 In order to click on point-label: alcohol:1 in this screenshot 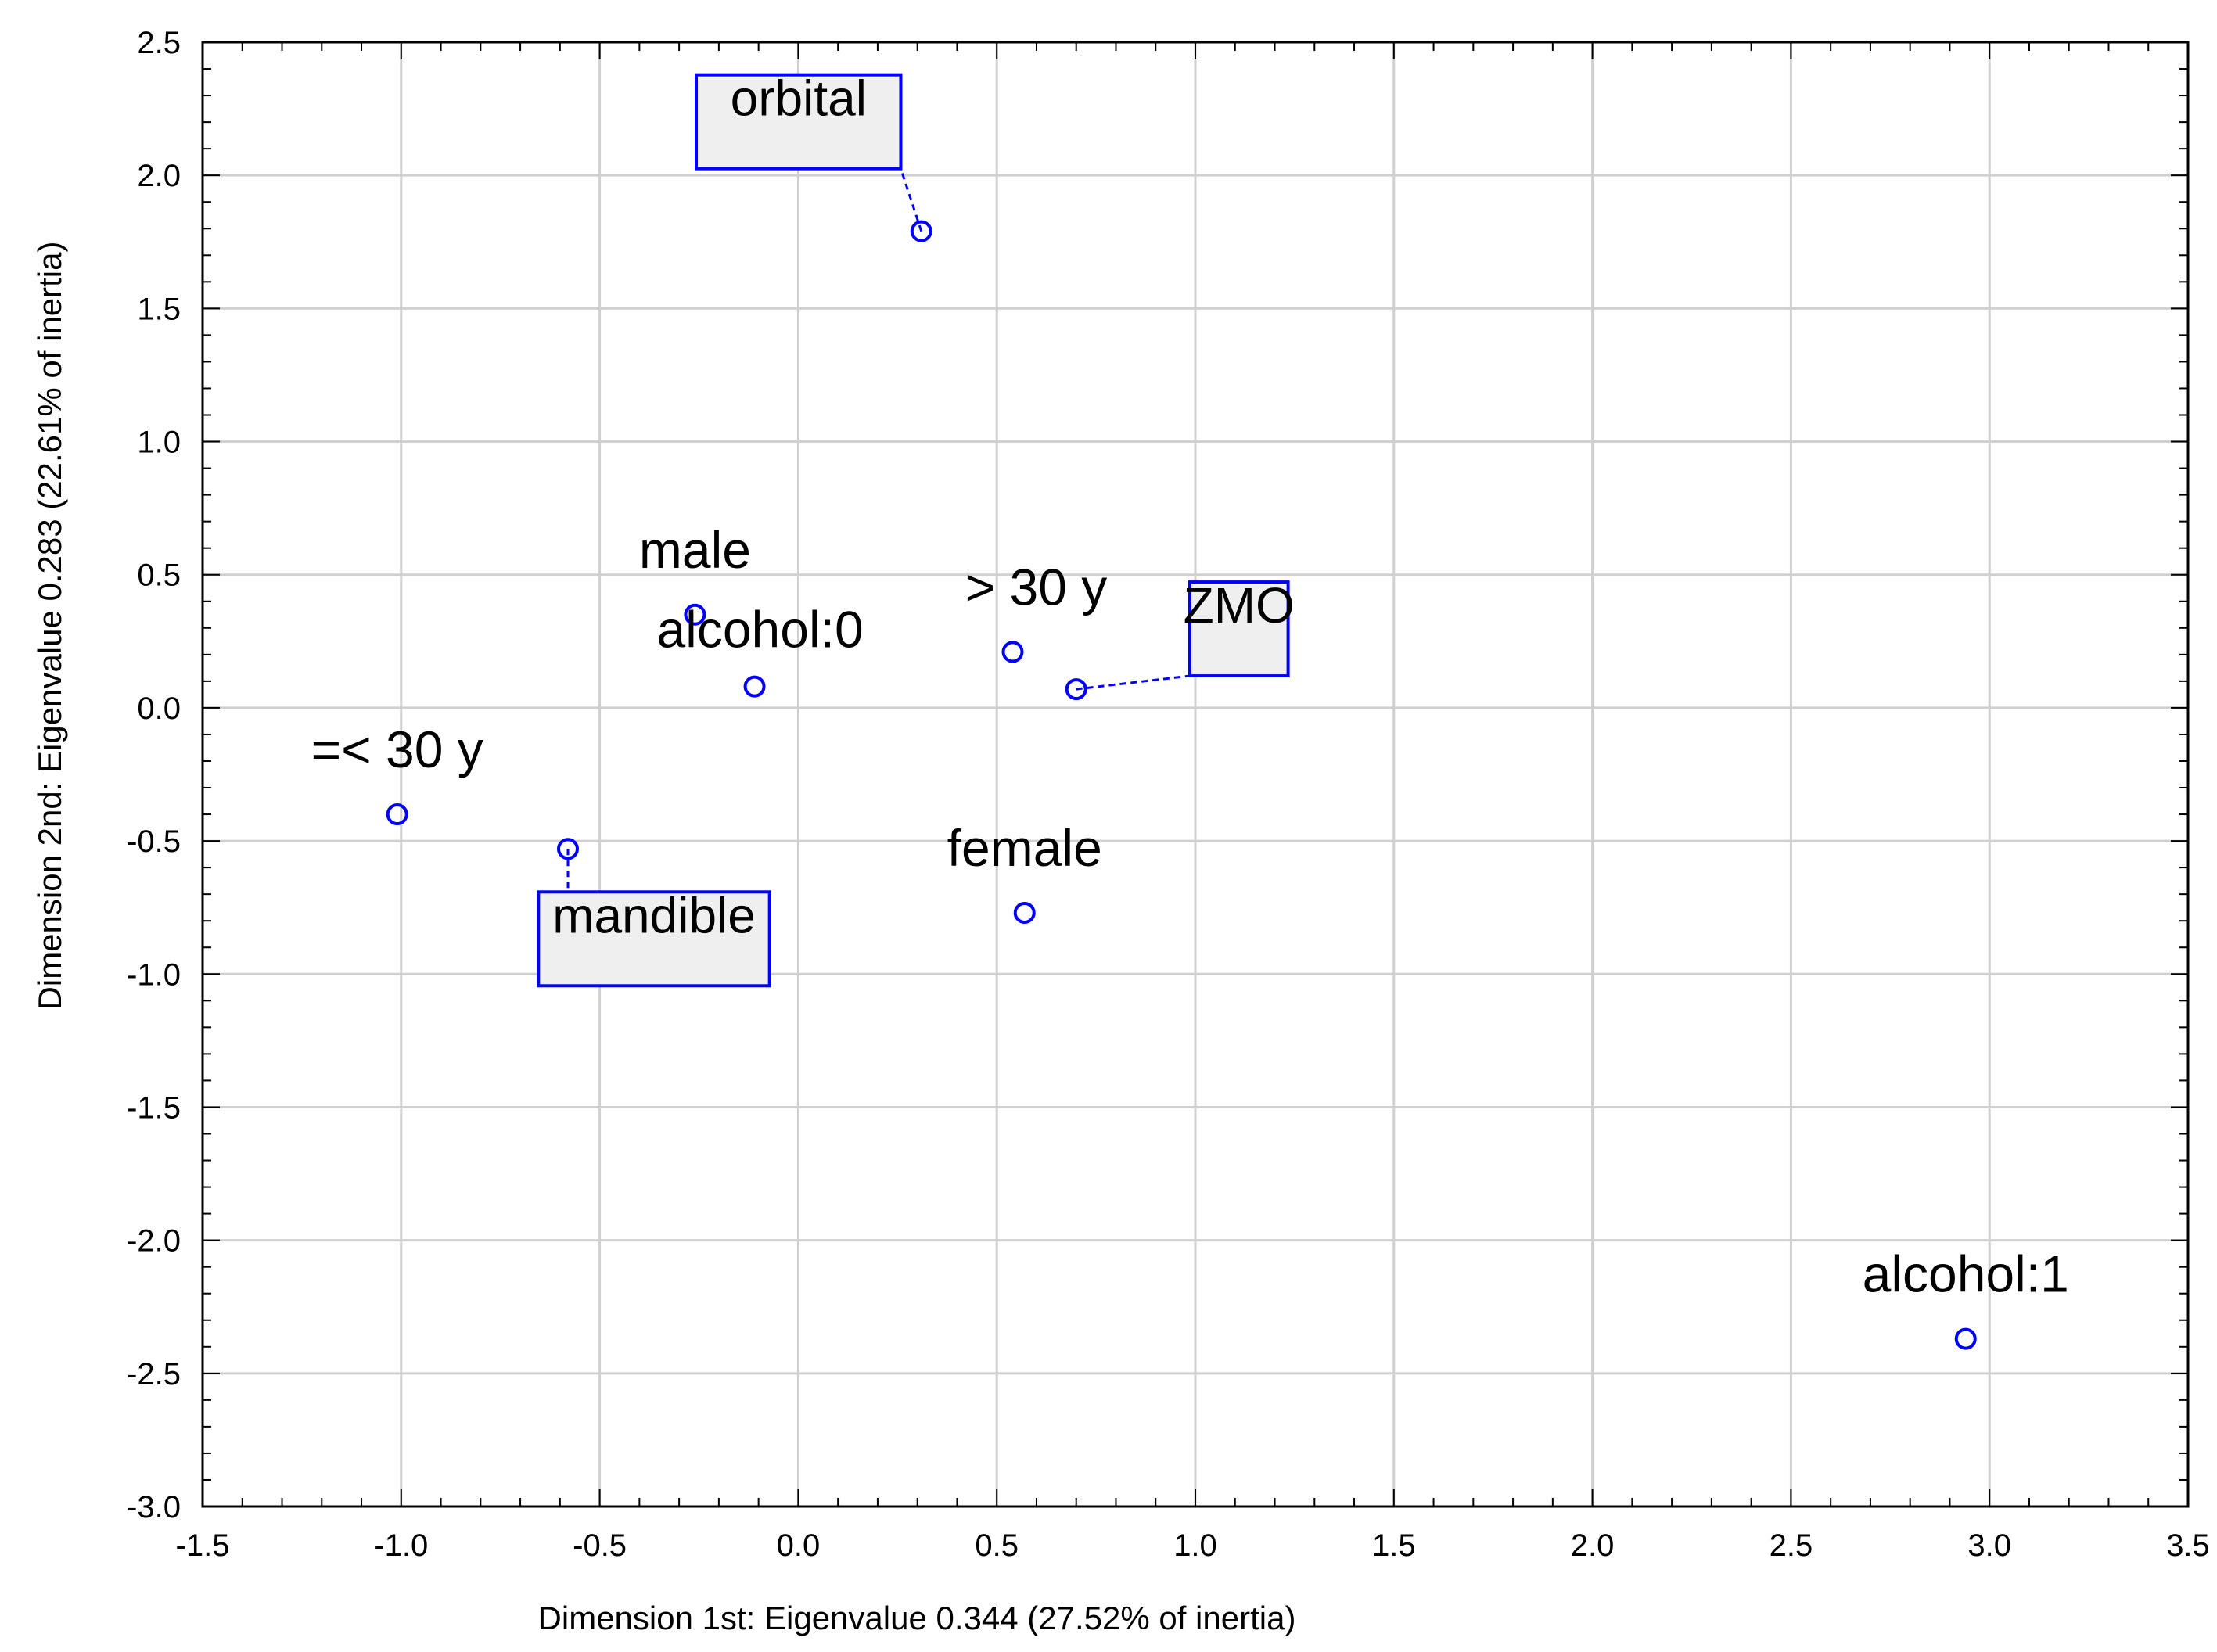, I will do `click(1966, 1274)`.